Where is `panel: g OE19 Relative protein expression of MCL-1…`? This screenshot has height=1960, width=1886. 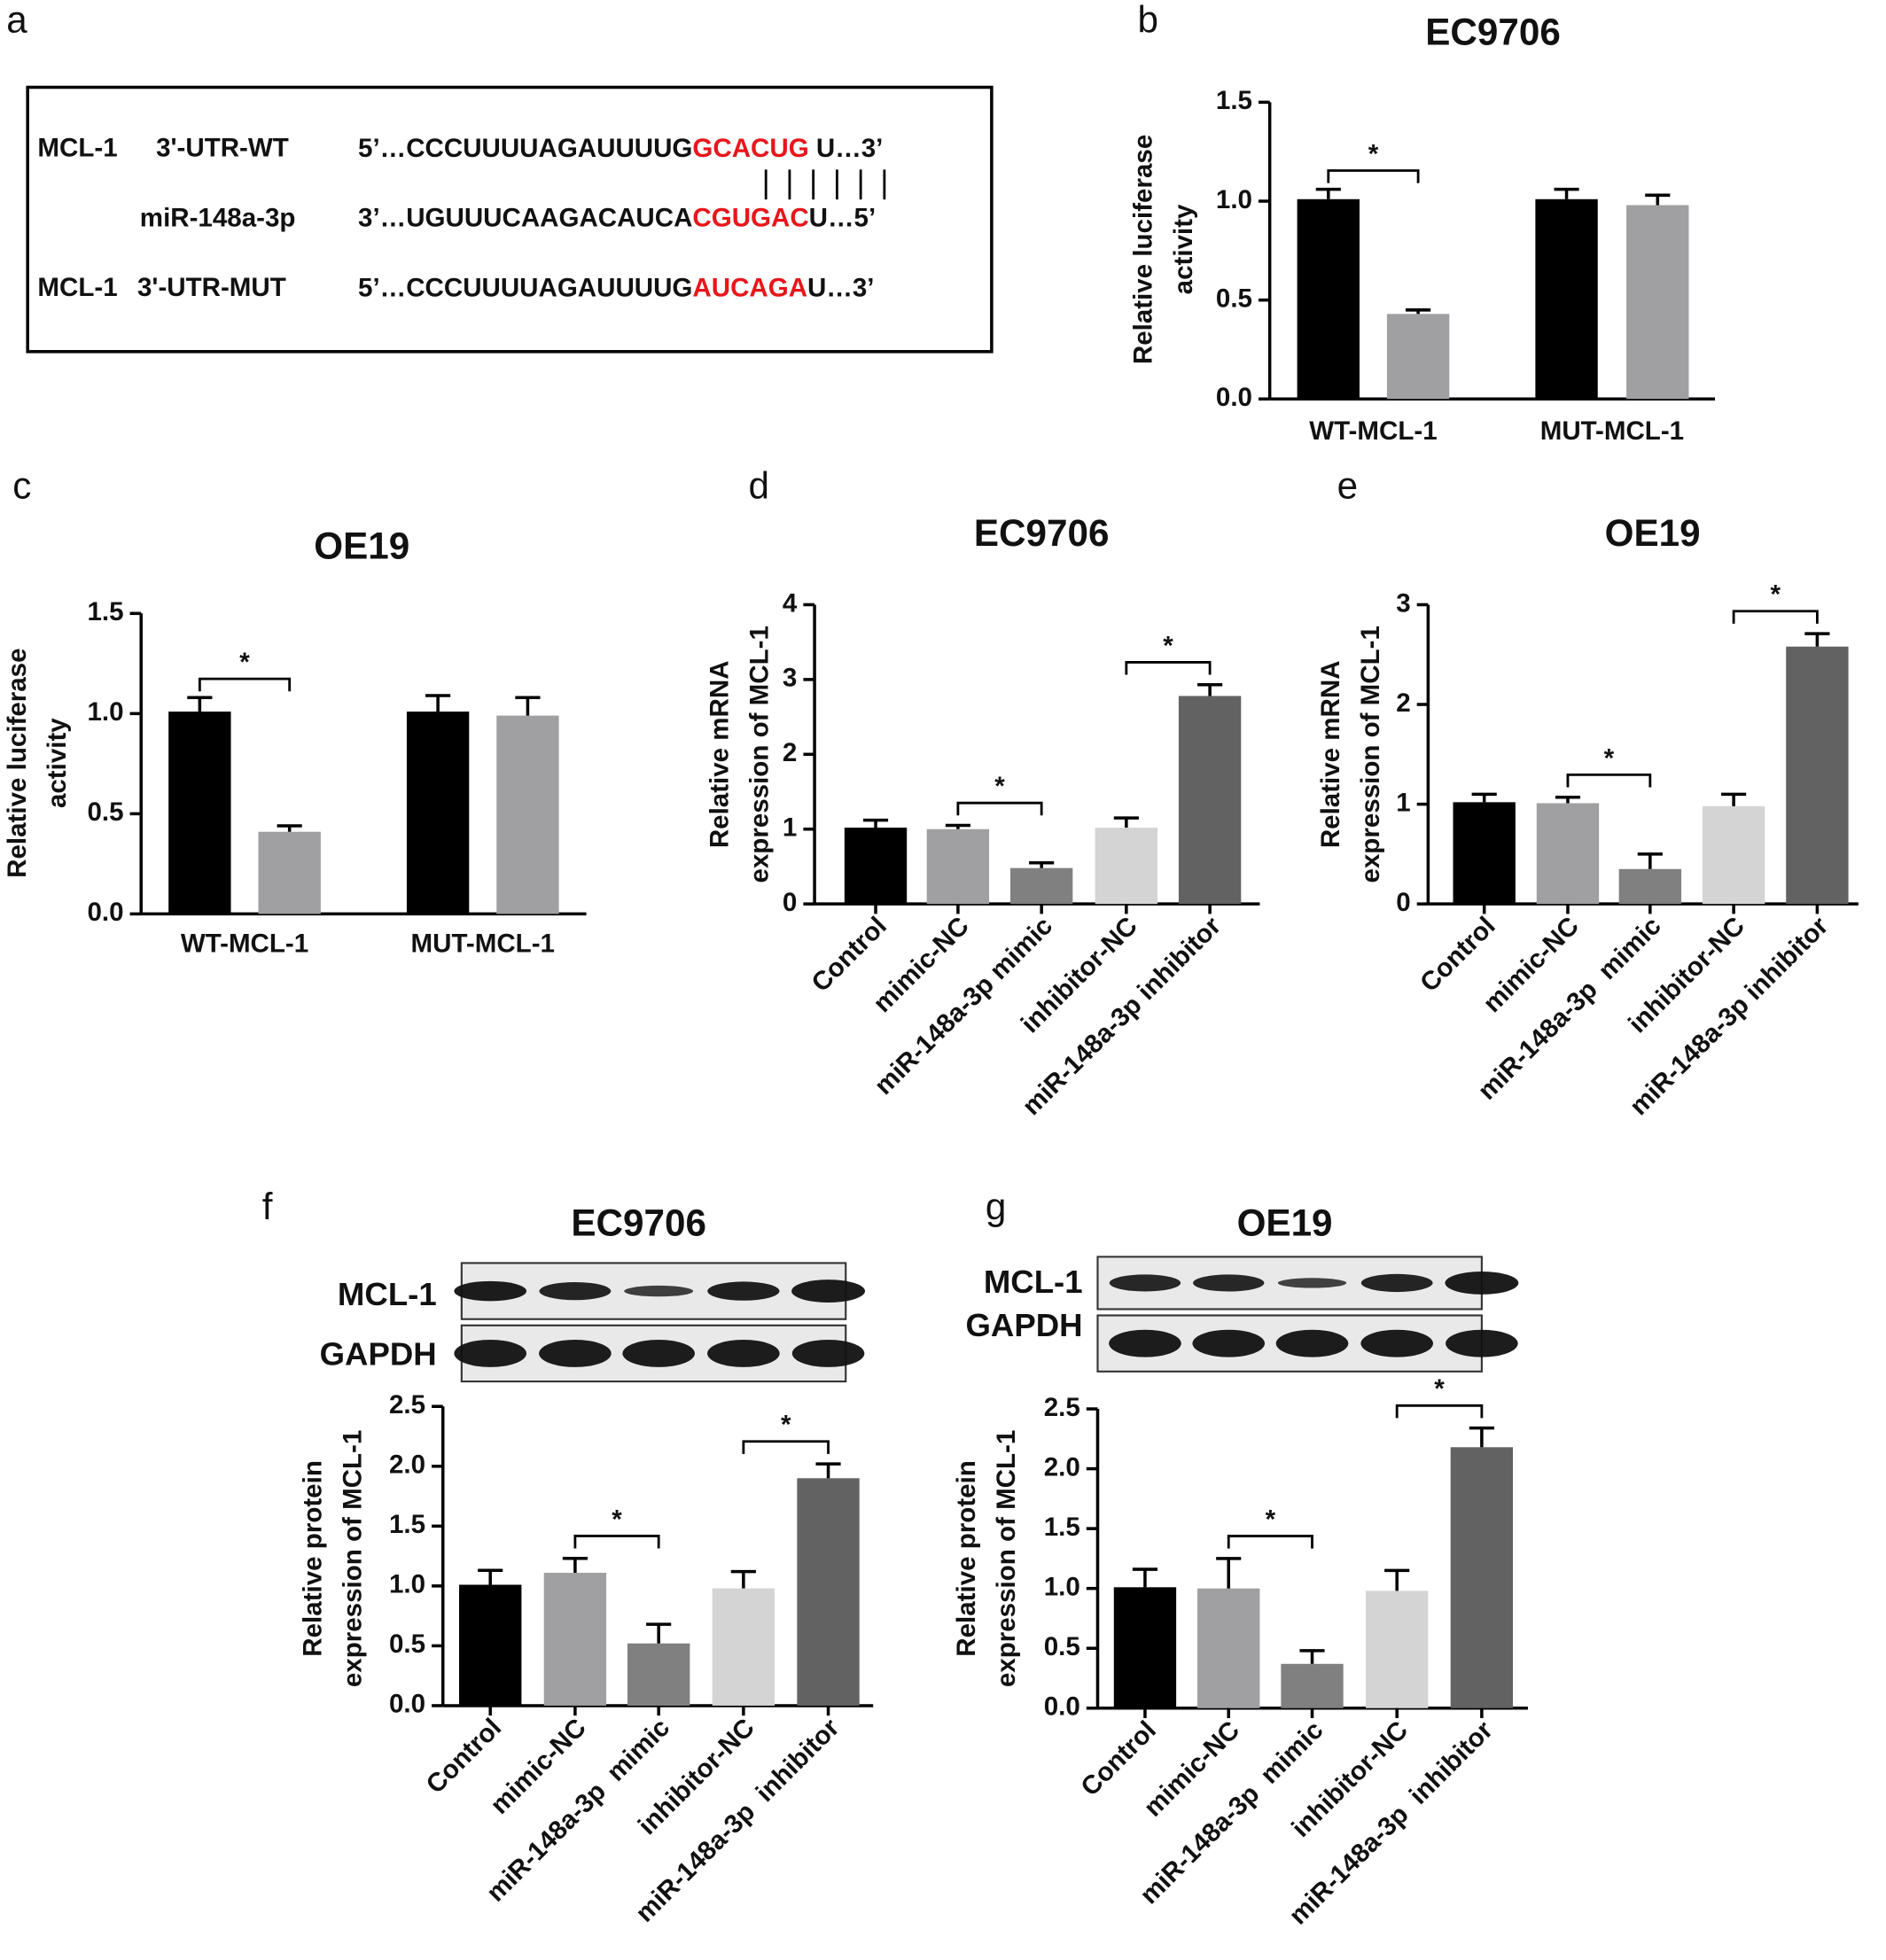 panel: g OE19 Relative protein expression of MCL-1… is located at coordinates (1240, 1558).